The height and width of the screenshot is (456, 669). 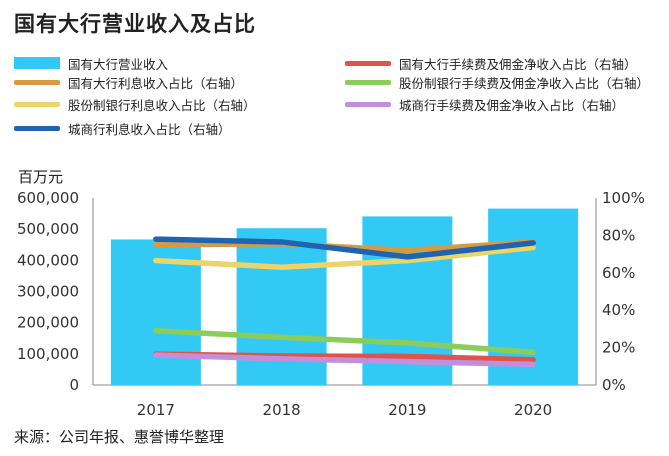 I want to click on legend-item: 国有大行营业收入, so click(x=91, y=63).